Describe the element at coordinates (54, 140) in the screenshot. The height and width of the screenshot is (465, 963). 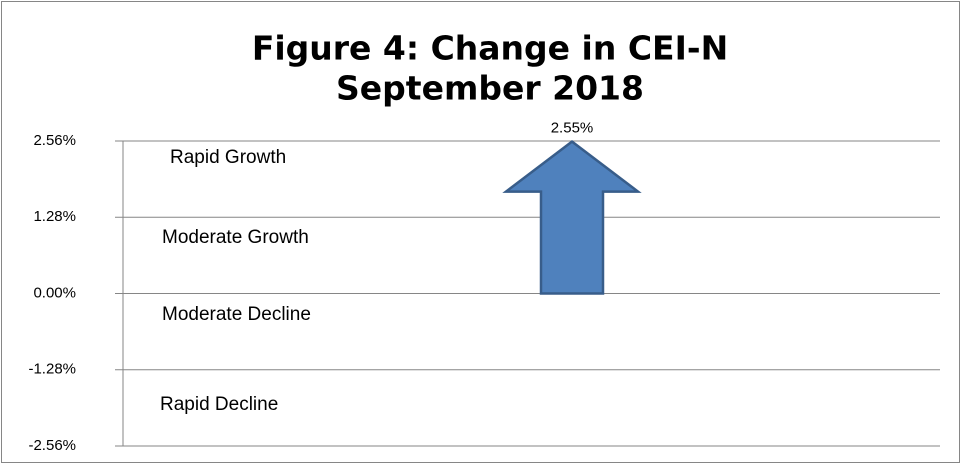
I see `y-tick-label: 2.56%` at that location.